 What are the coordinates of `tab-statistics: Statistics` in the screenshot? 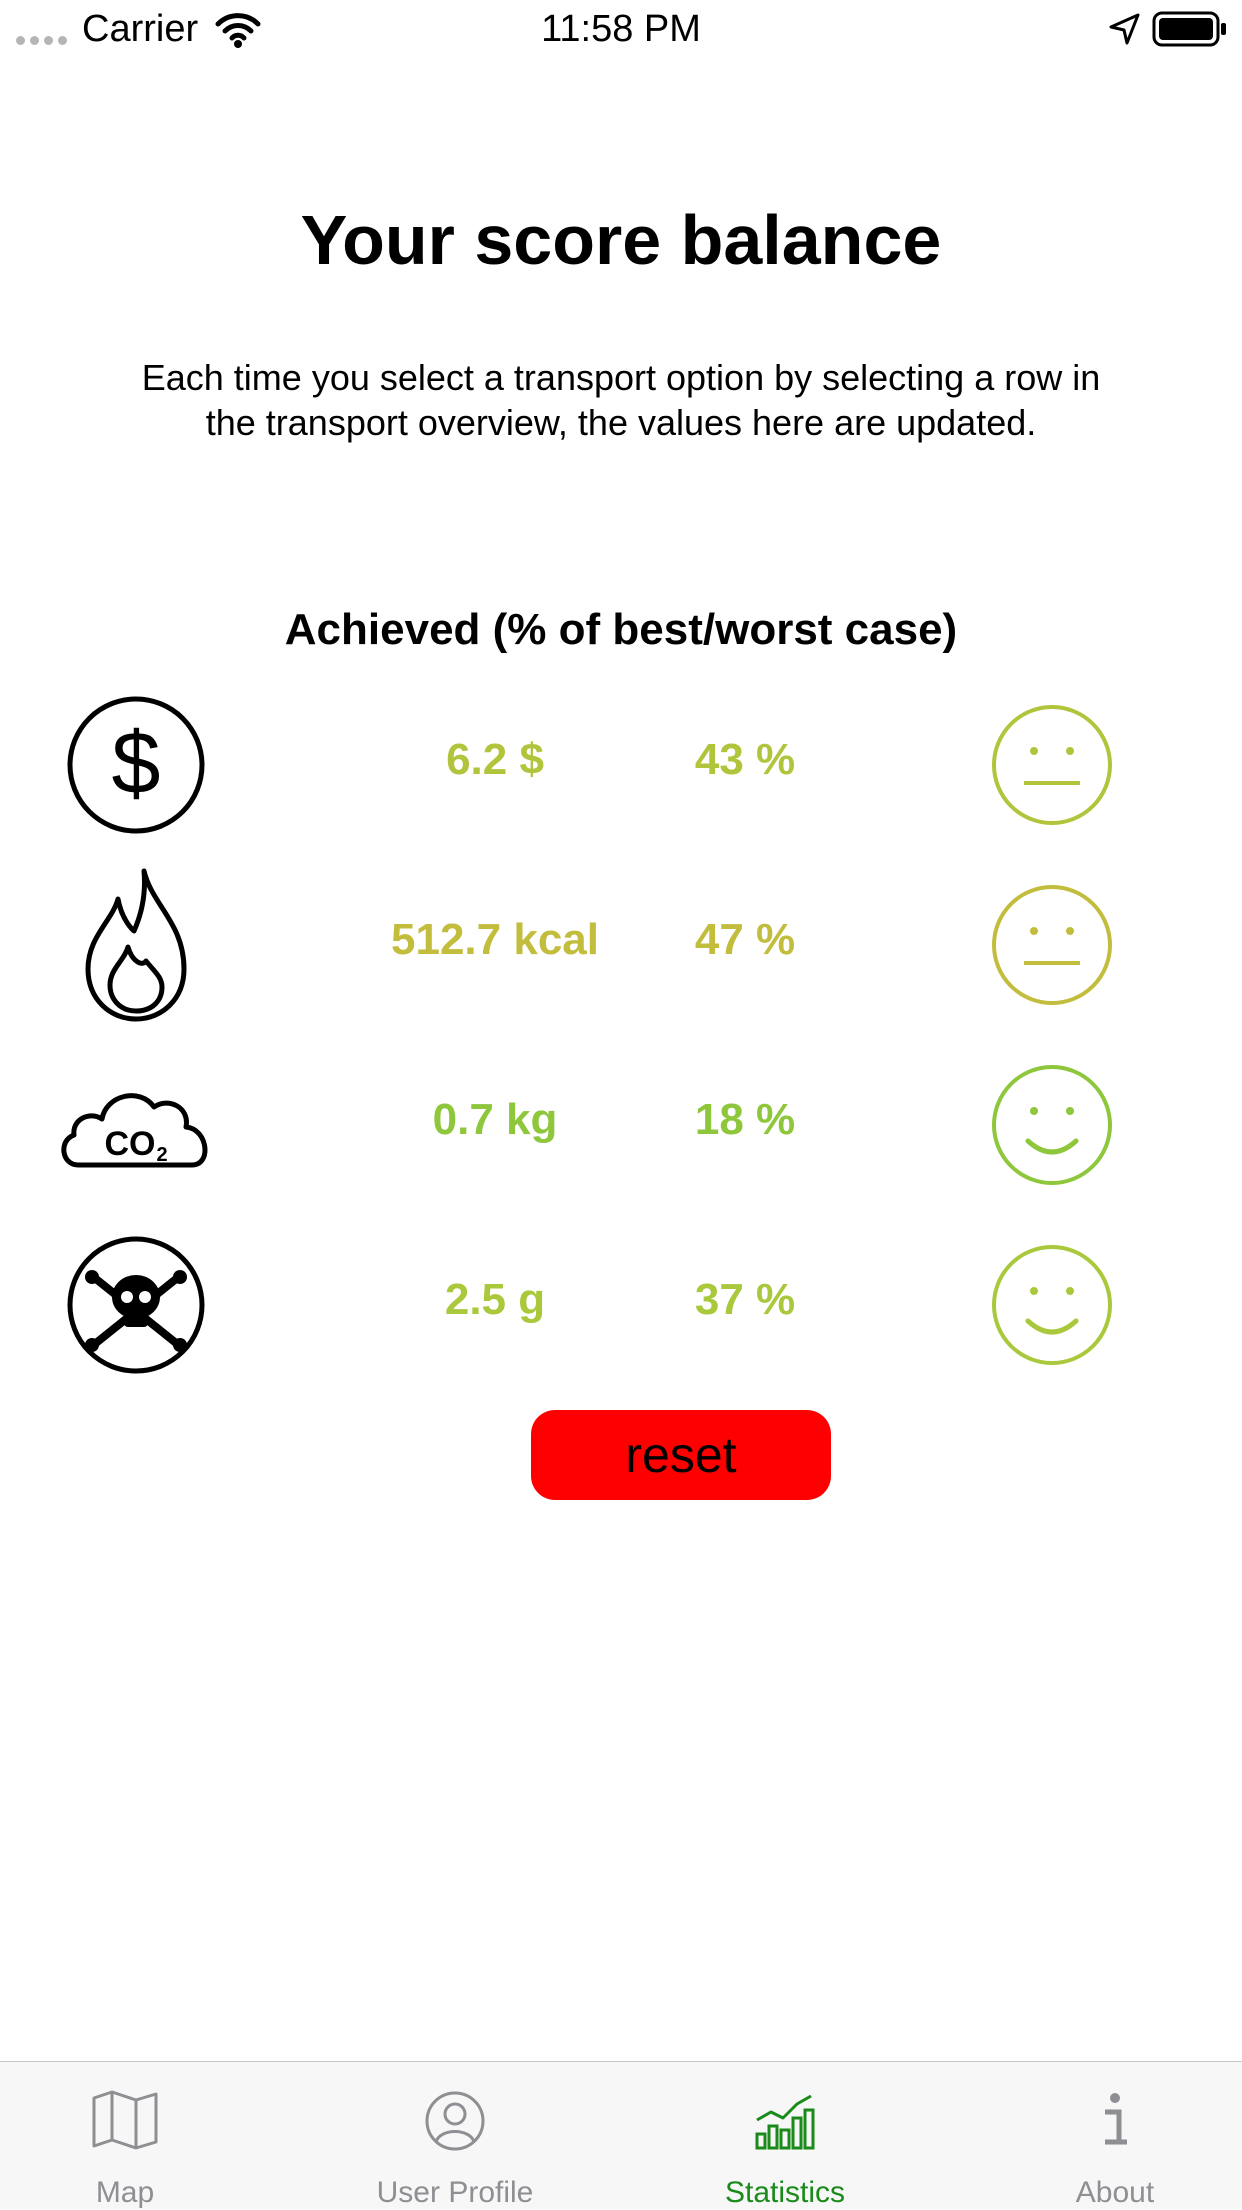 It's located at (785, 2135).